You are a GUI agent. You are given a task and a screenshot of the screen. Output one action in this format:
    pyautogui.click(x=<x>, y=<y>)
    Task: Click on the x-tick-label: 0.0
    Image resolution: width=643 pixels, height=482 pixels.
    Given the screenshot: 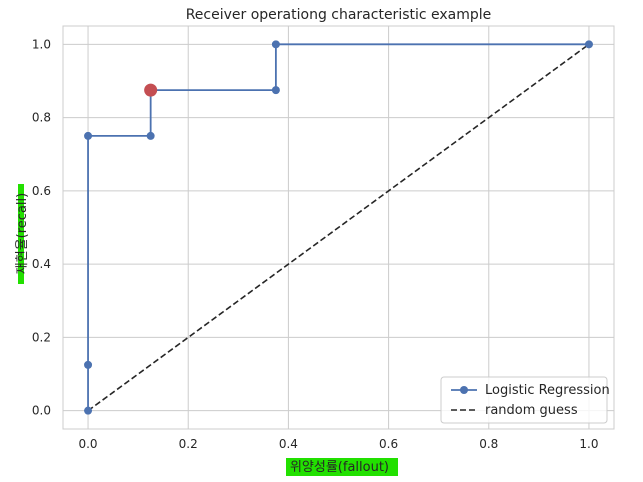 What is the action you would take?
    pyautogui.click(x=87, y=444)
    